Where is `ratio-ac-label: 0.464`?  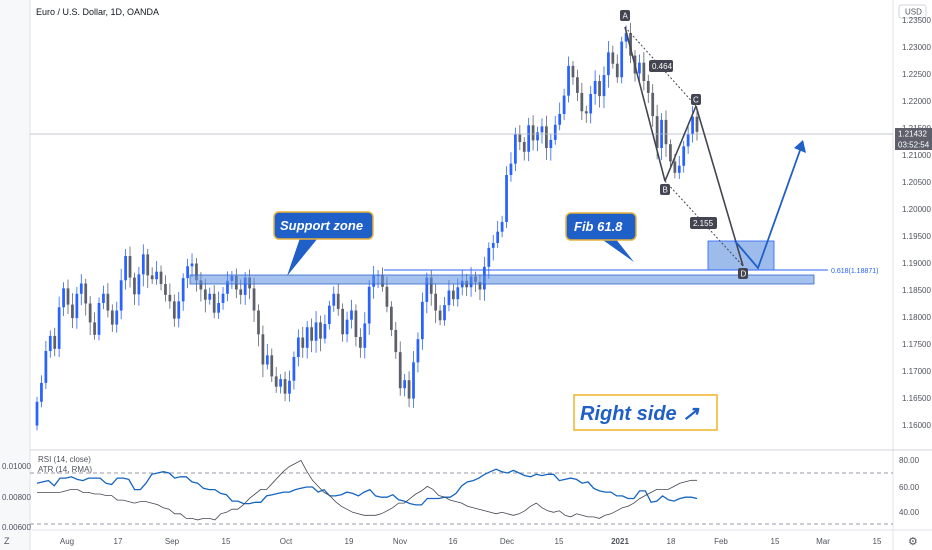 ratio-ac-label: 0.464 is located at coordinates (662, 66).